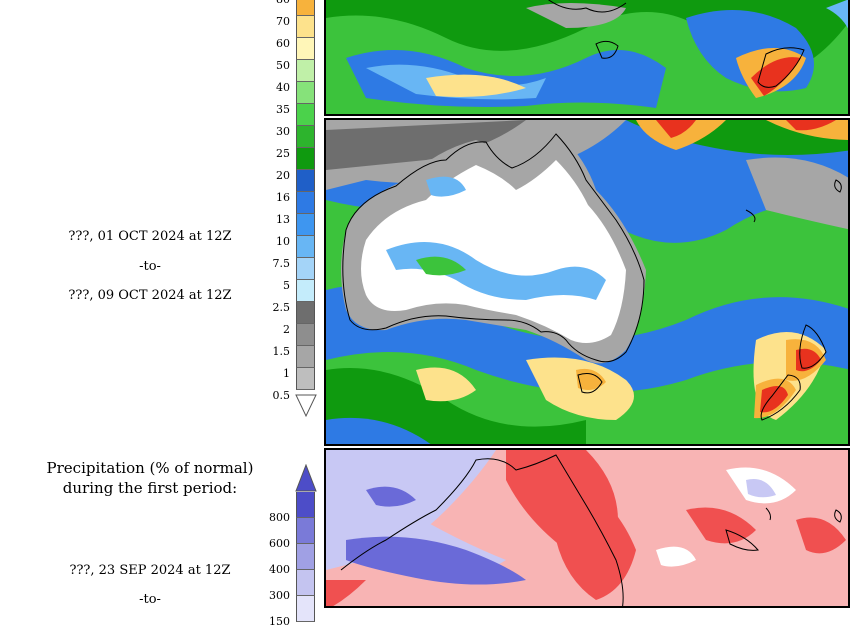  I want to click on pct-normal-title-line2: during the first period:, so click(150, 488).